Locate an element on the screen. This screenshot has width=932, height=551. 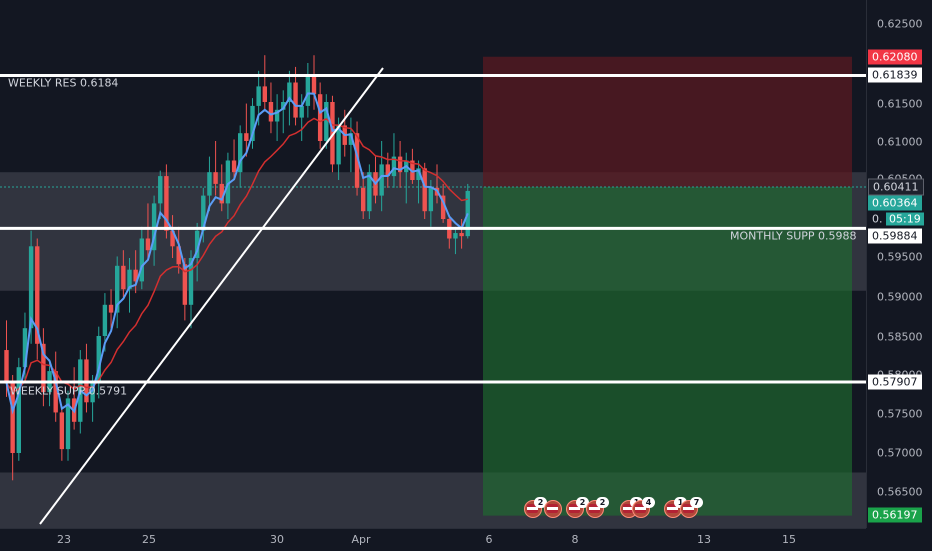
us-flag-icon: 7 is located at coordinates (691, 507).